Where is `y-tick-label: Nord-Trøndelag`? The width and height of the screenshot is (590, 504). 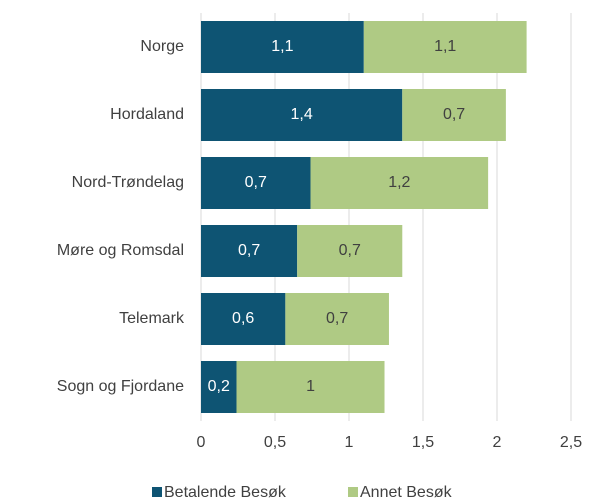
y-tick-label: Nord-Trøndelag is located at coordinates (128, 182).